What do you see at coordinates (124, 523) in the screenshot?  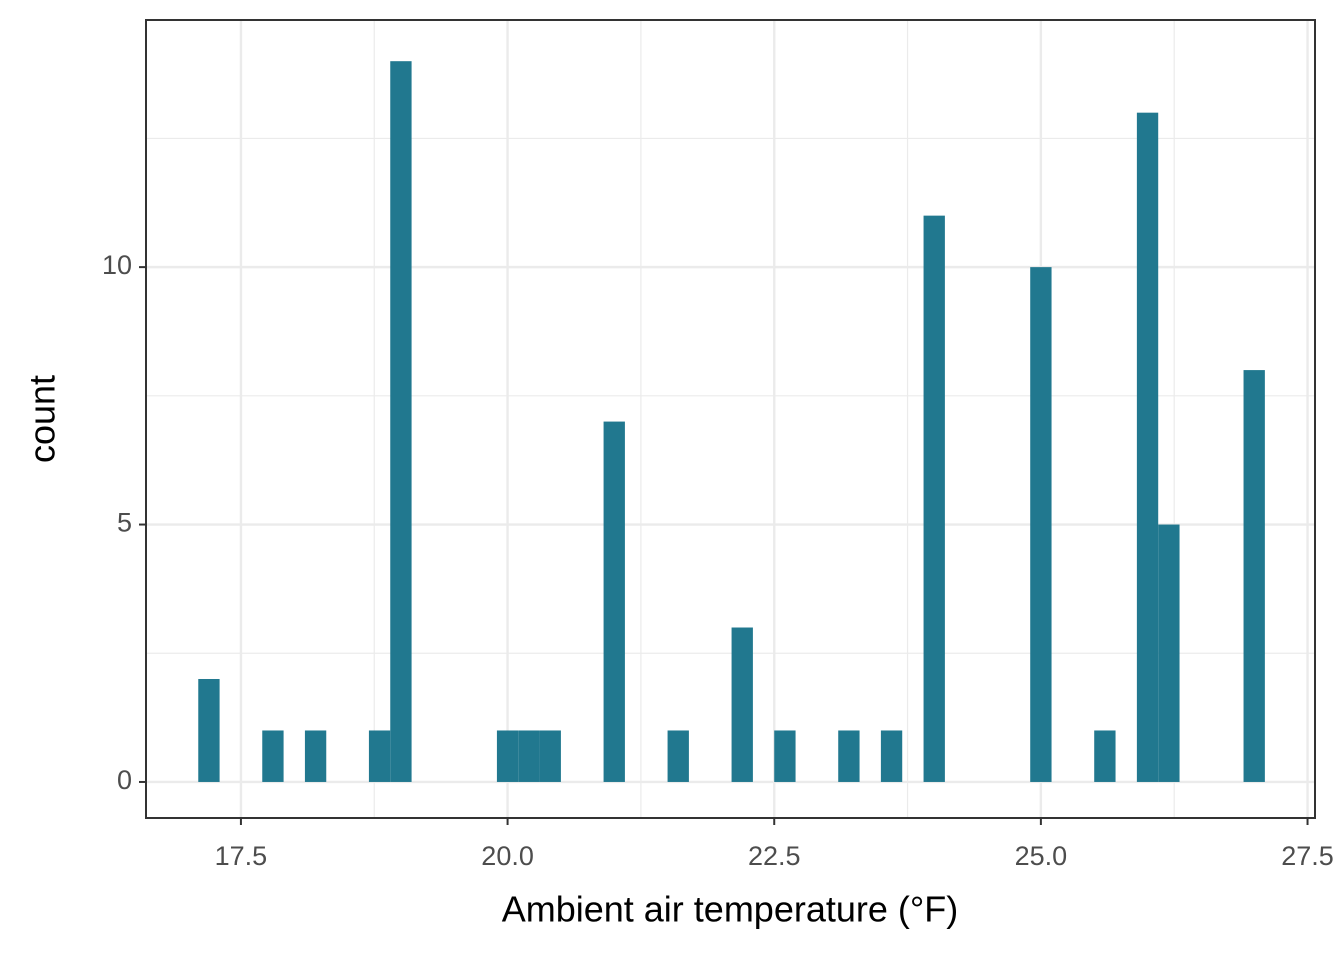 I see `y-tick-label: 5` at bounding box center [124, 523].